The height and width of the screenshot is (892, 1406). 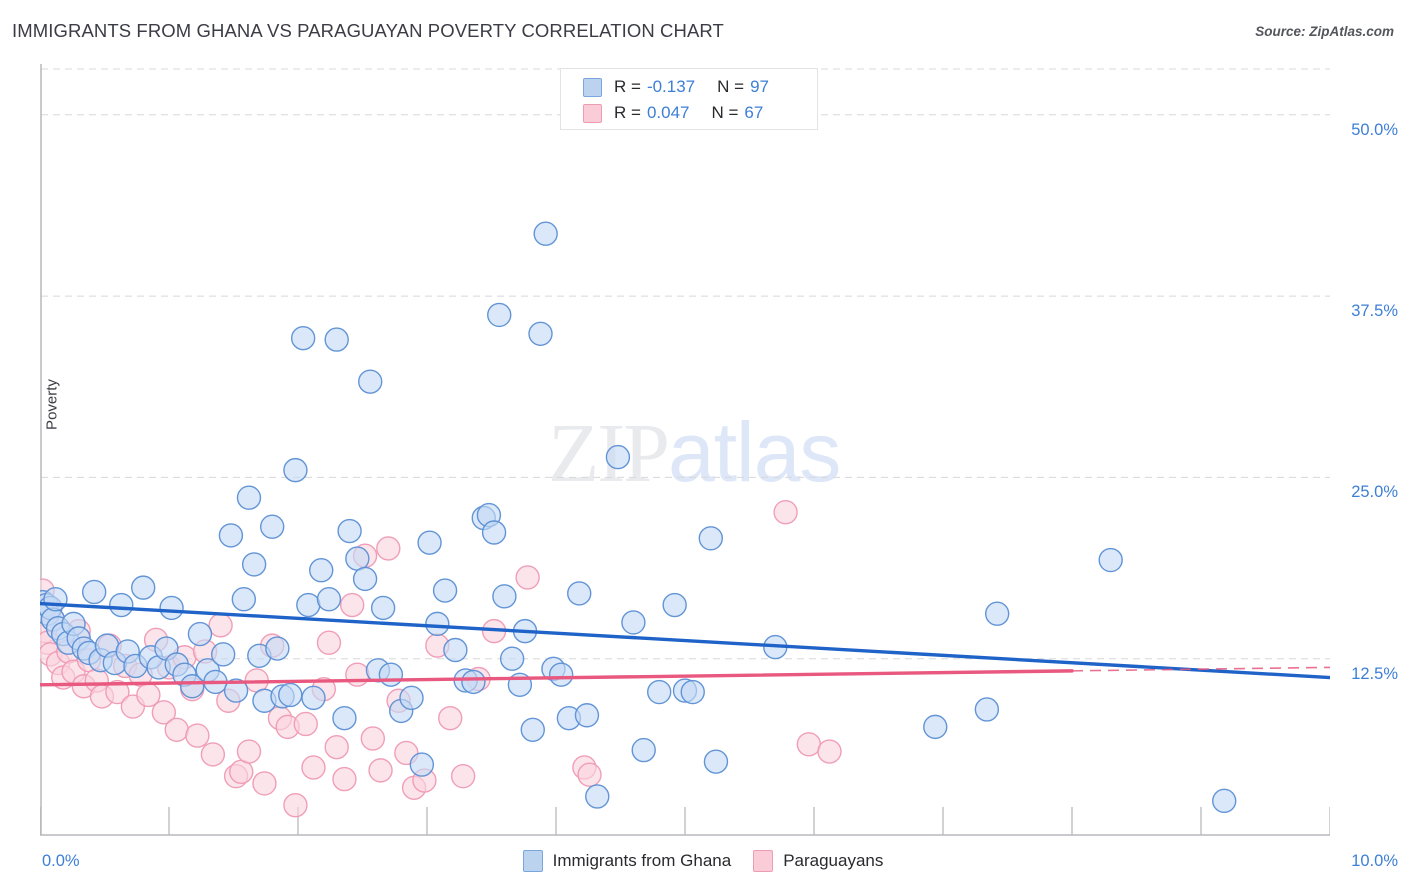 I want to click on n-value: 97, so click(x=759, y=86).